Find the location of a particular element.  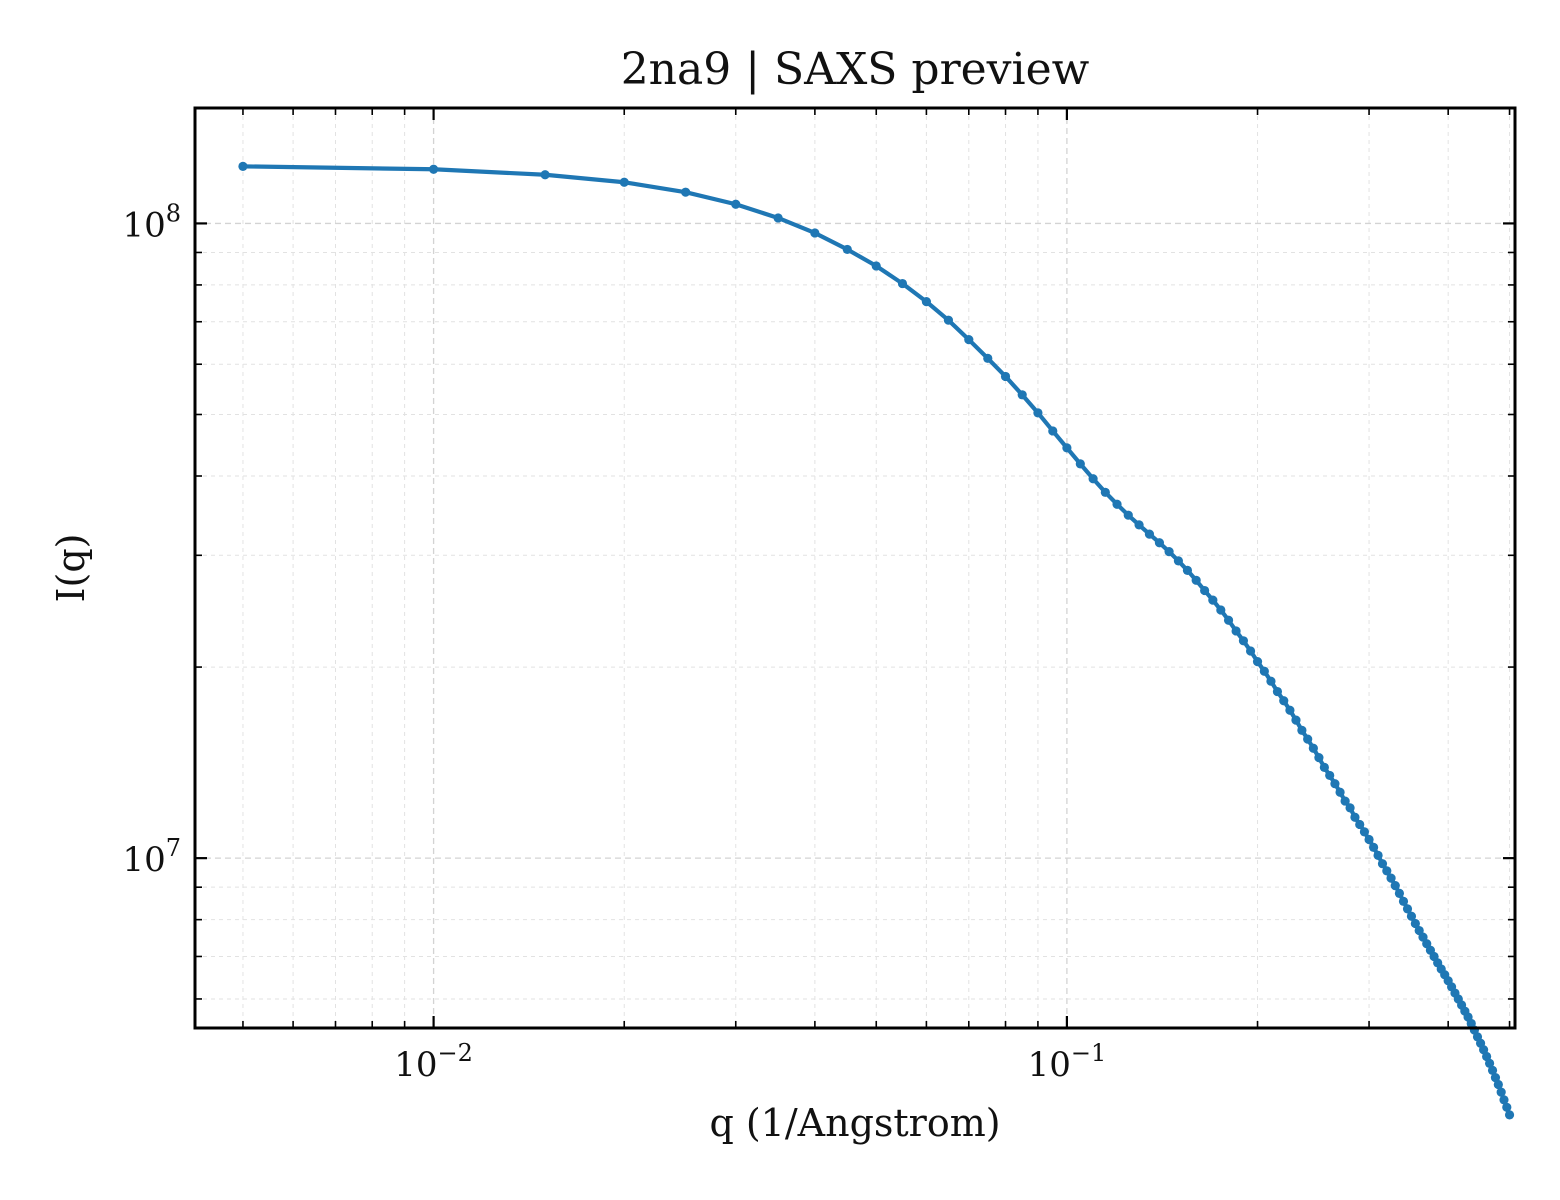

y-tick-label: 10⁸ is located at coordinates (151, 222).